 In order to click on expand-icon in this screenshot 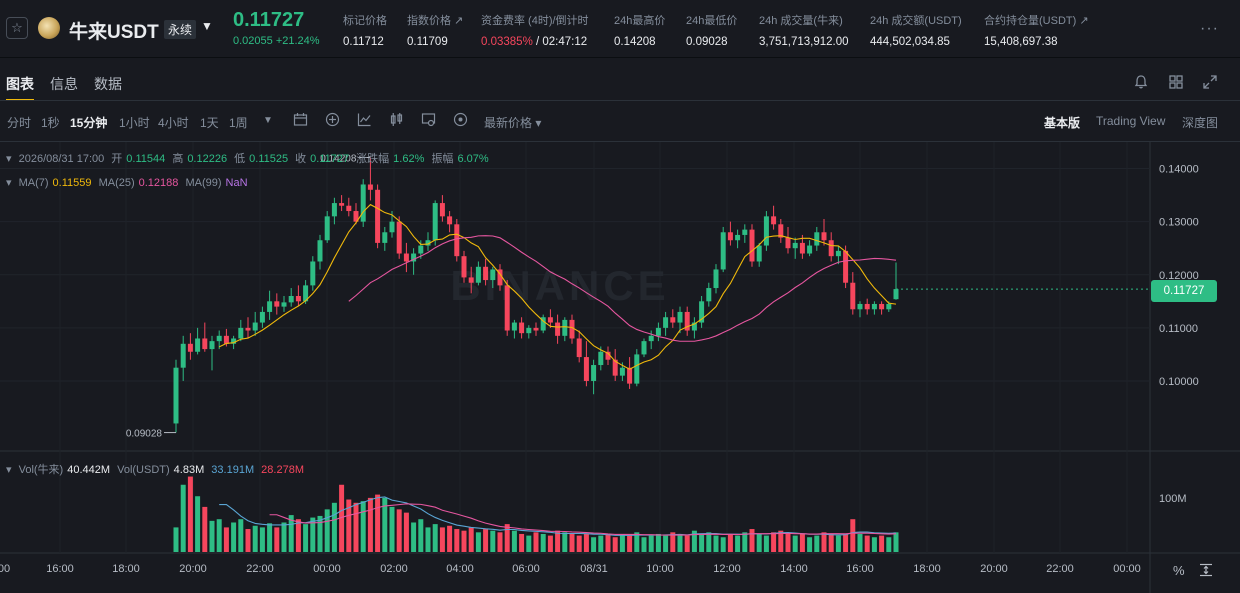, I will do `click(1210, 83)`.